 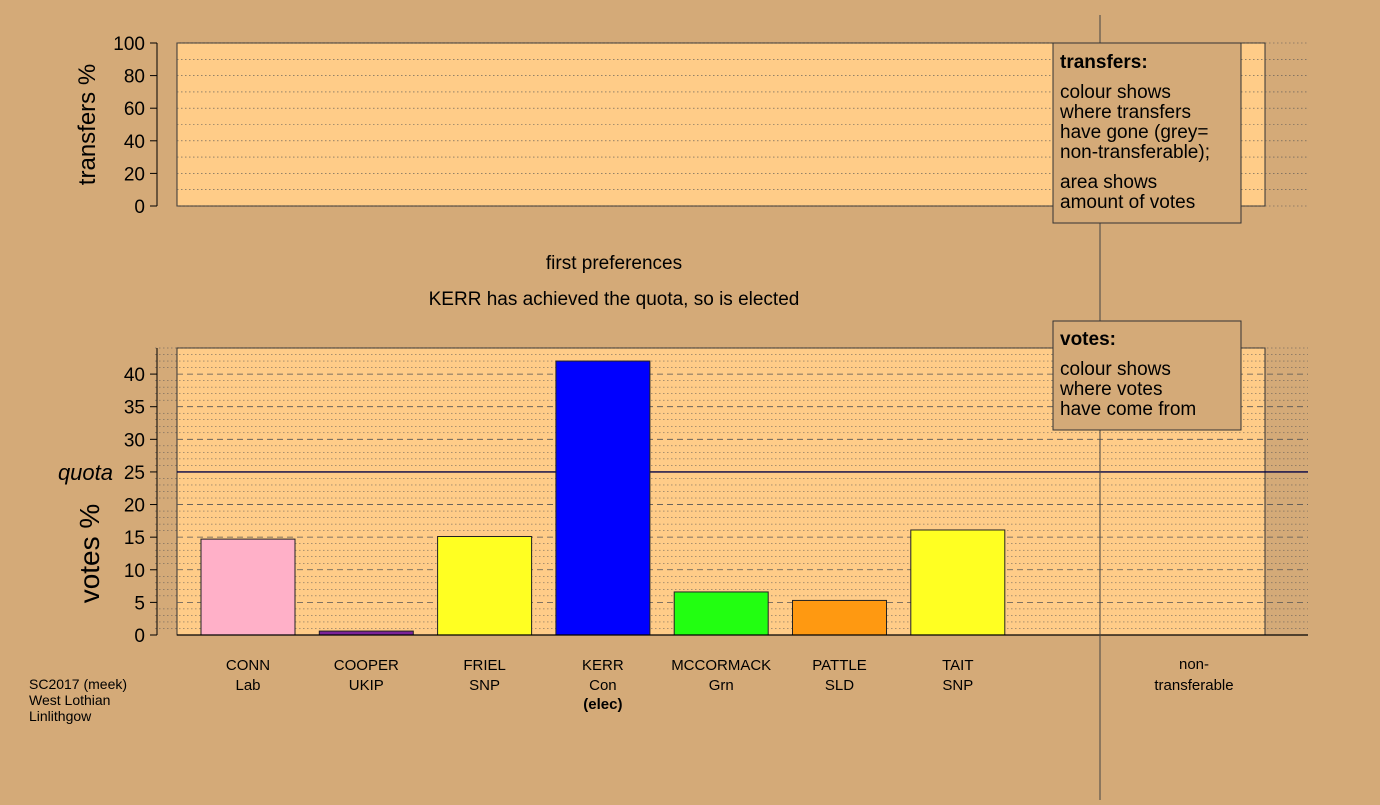 What do you see at coordinates (134, 174) in the screenshot?
I see `transfers-y-tick-label: 20` at bounding box center [134, 174].